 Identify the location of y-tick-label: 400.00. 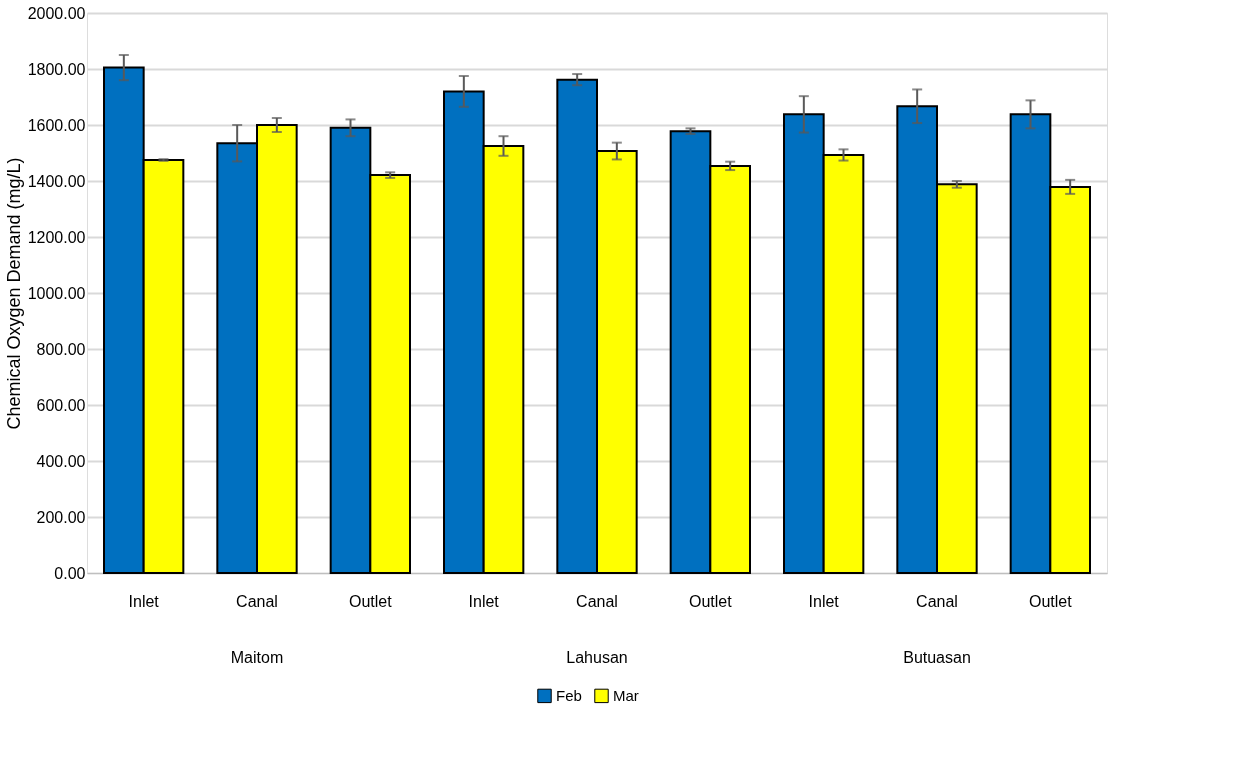
(61, 461).